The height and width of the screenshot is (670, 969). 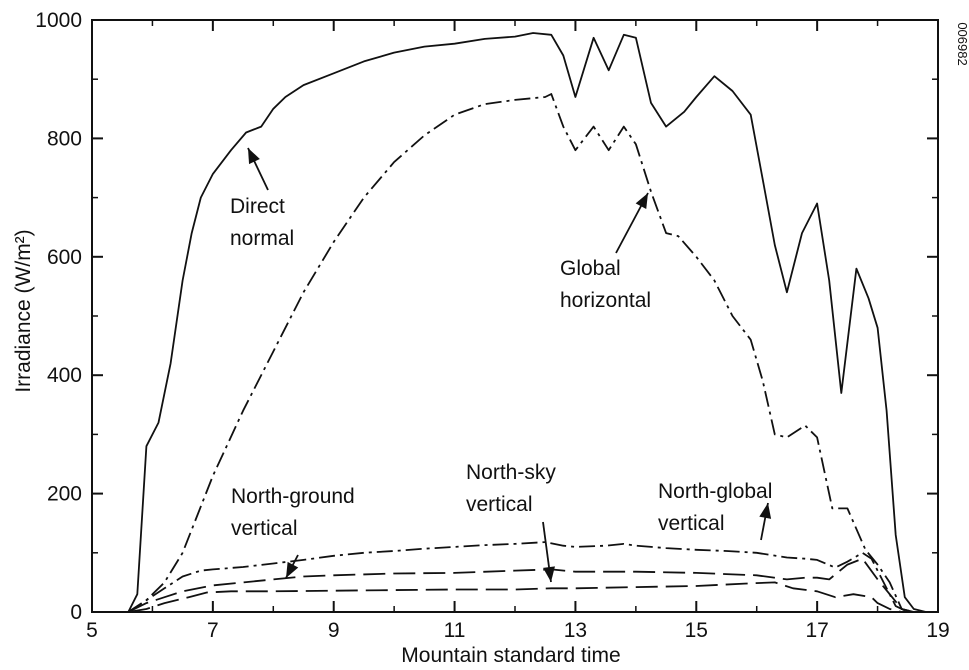 What do you see at coordinates (715, 491) in the screenshot?
I see `annotation-label: North-global` at bounding box center [715, 491].